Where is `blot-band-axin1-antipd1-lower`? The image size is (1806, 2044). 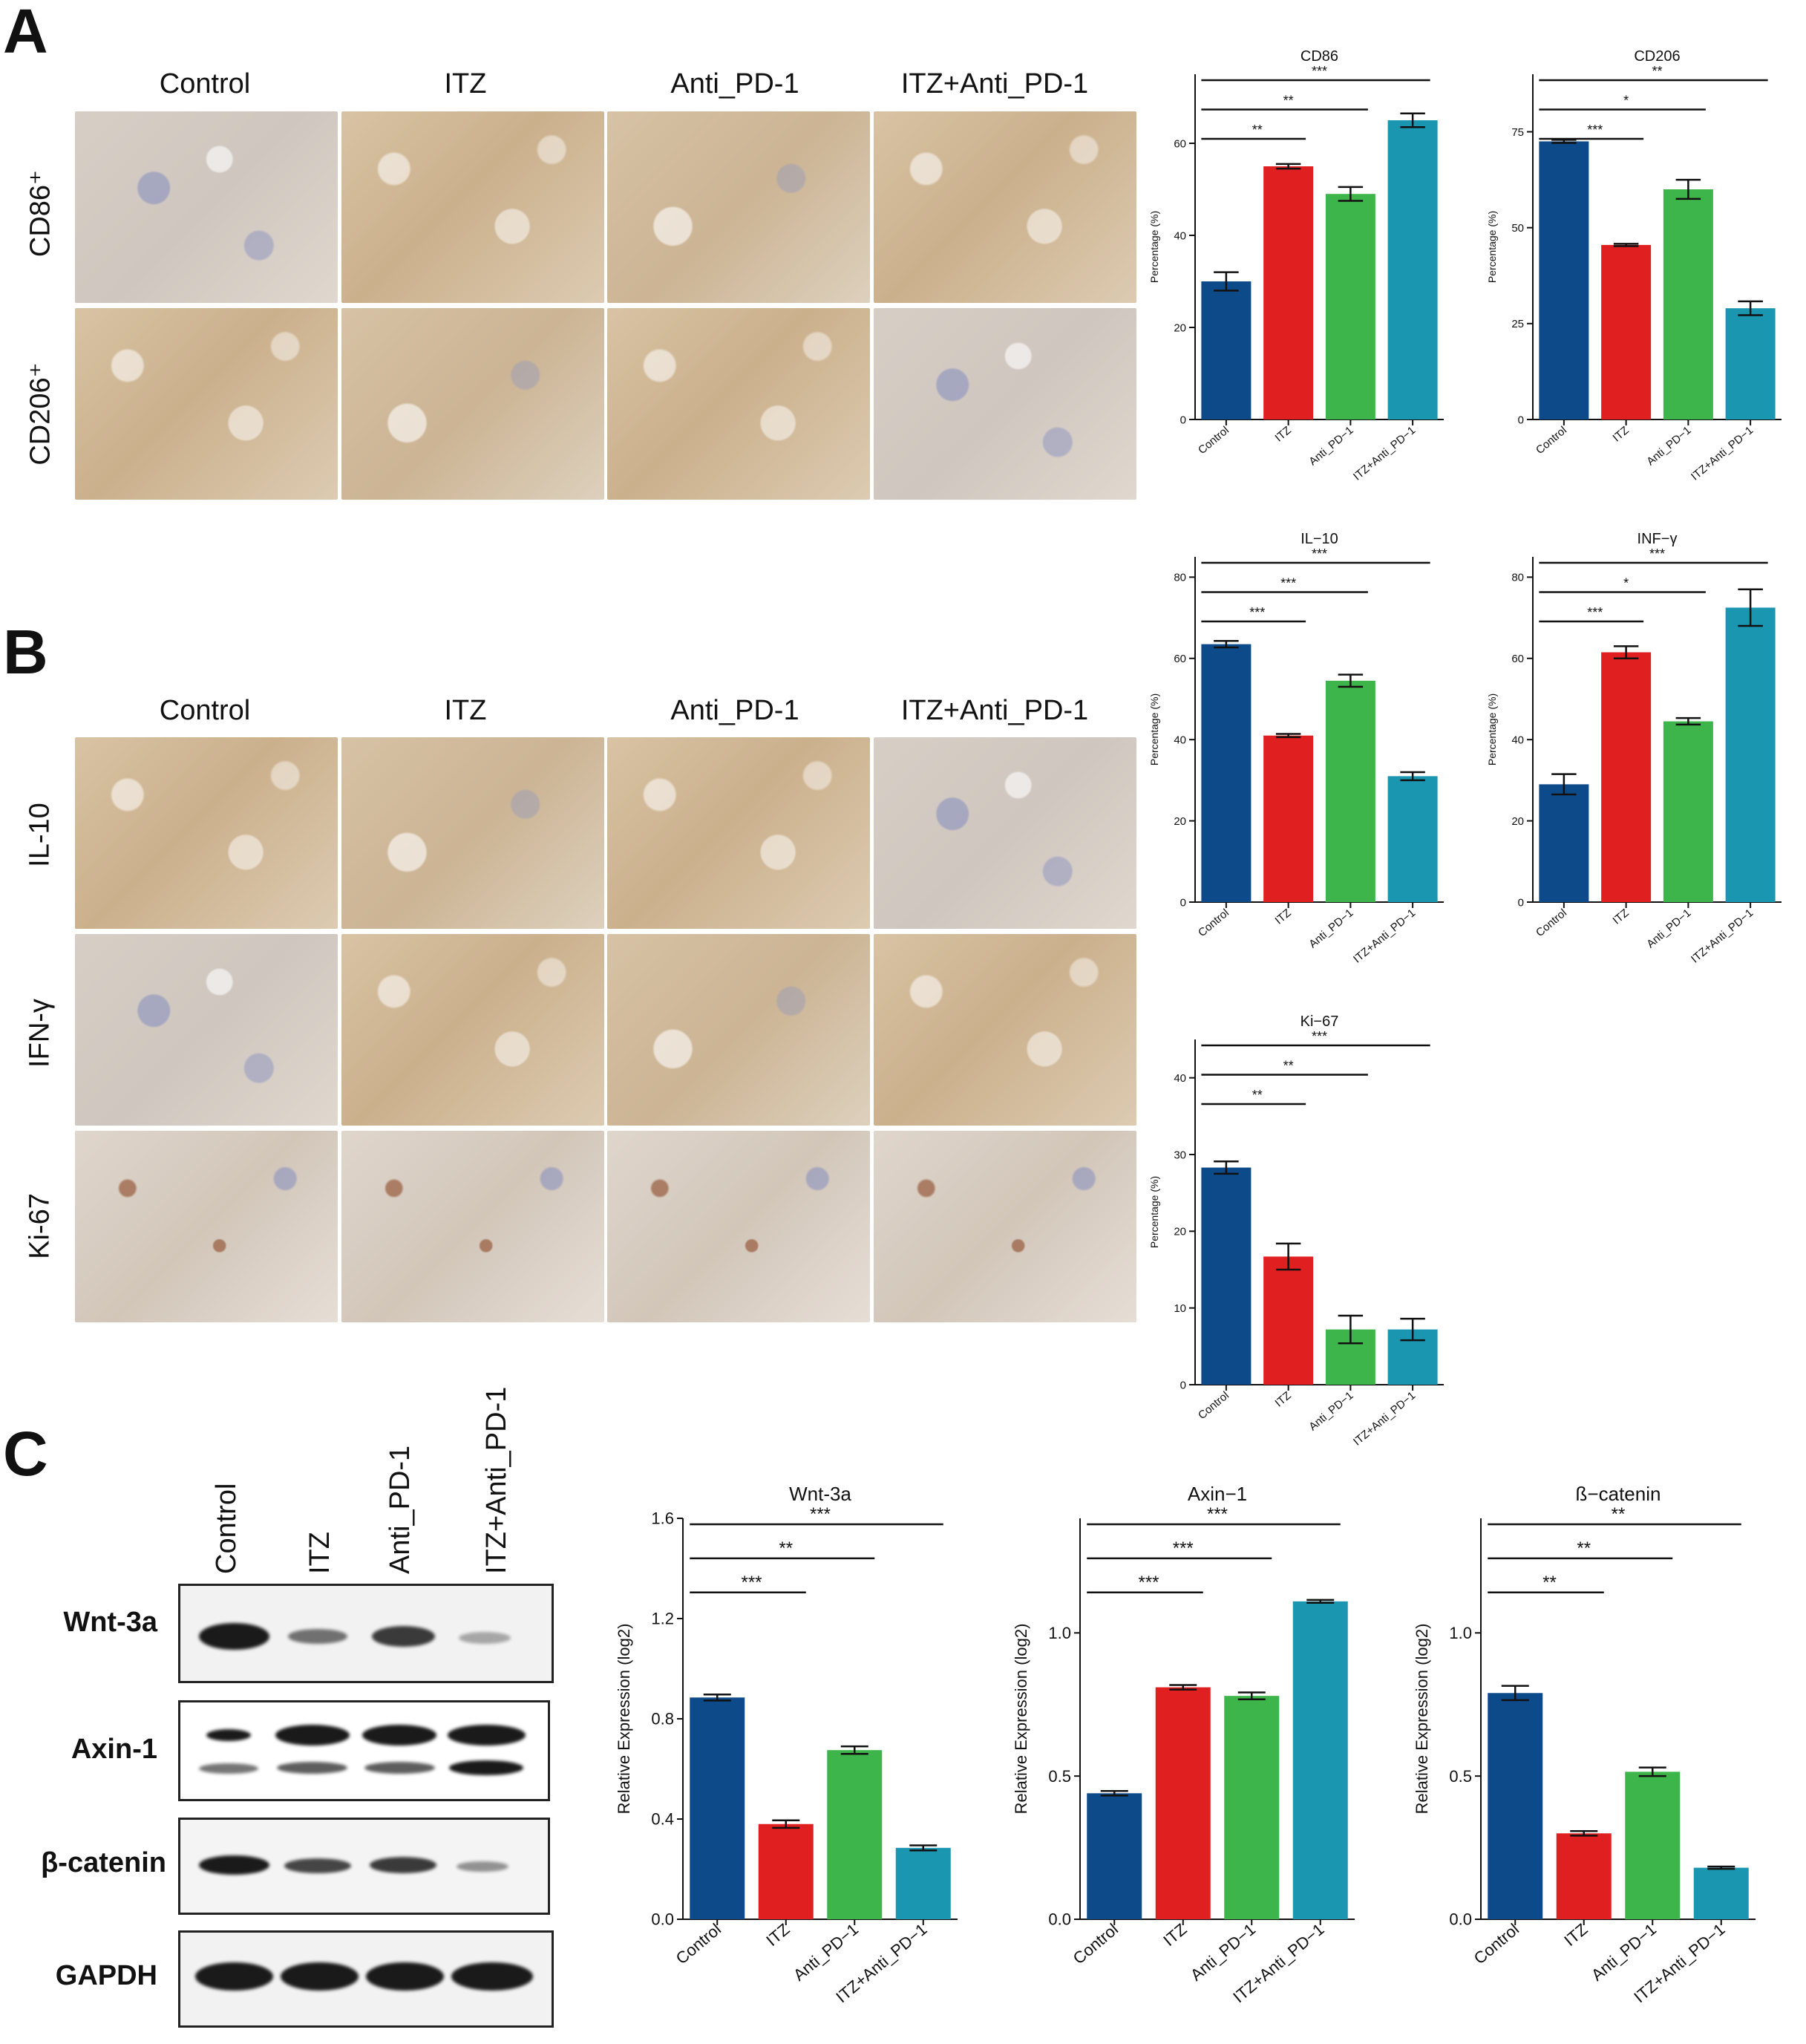
blot-band-axin1-antipd1-lower is located at coordinates (400, 1768).